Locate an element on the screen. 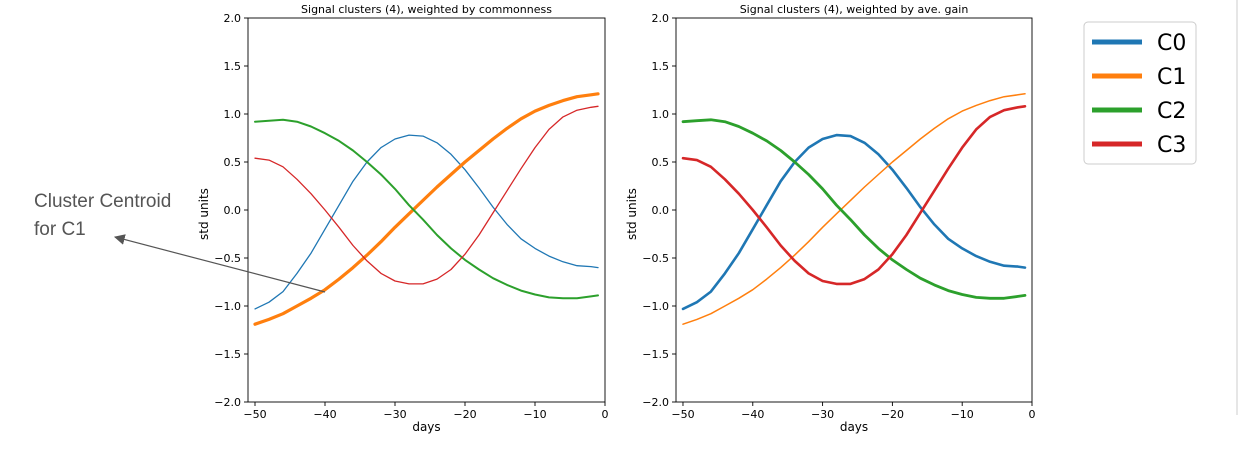 The width and height of the screenshot is (1238, 473). annotation-arrow is located at coordinates (219, 263).